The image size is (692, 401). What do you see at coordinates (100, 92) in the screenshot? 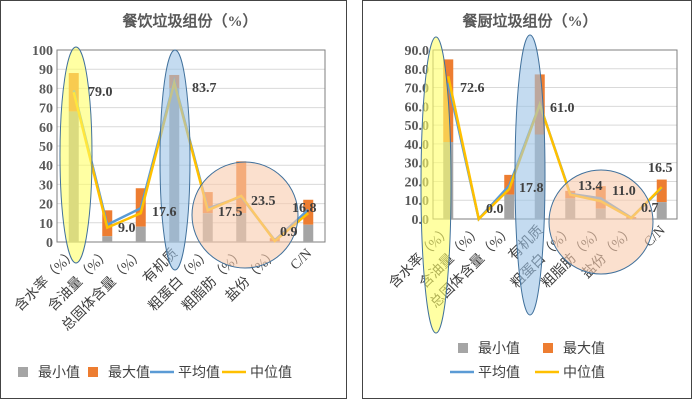
I see `data-label: 79.0` at bounding box center [100, 92].